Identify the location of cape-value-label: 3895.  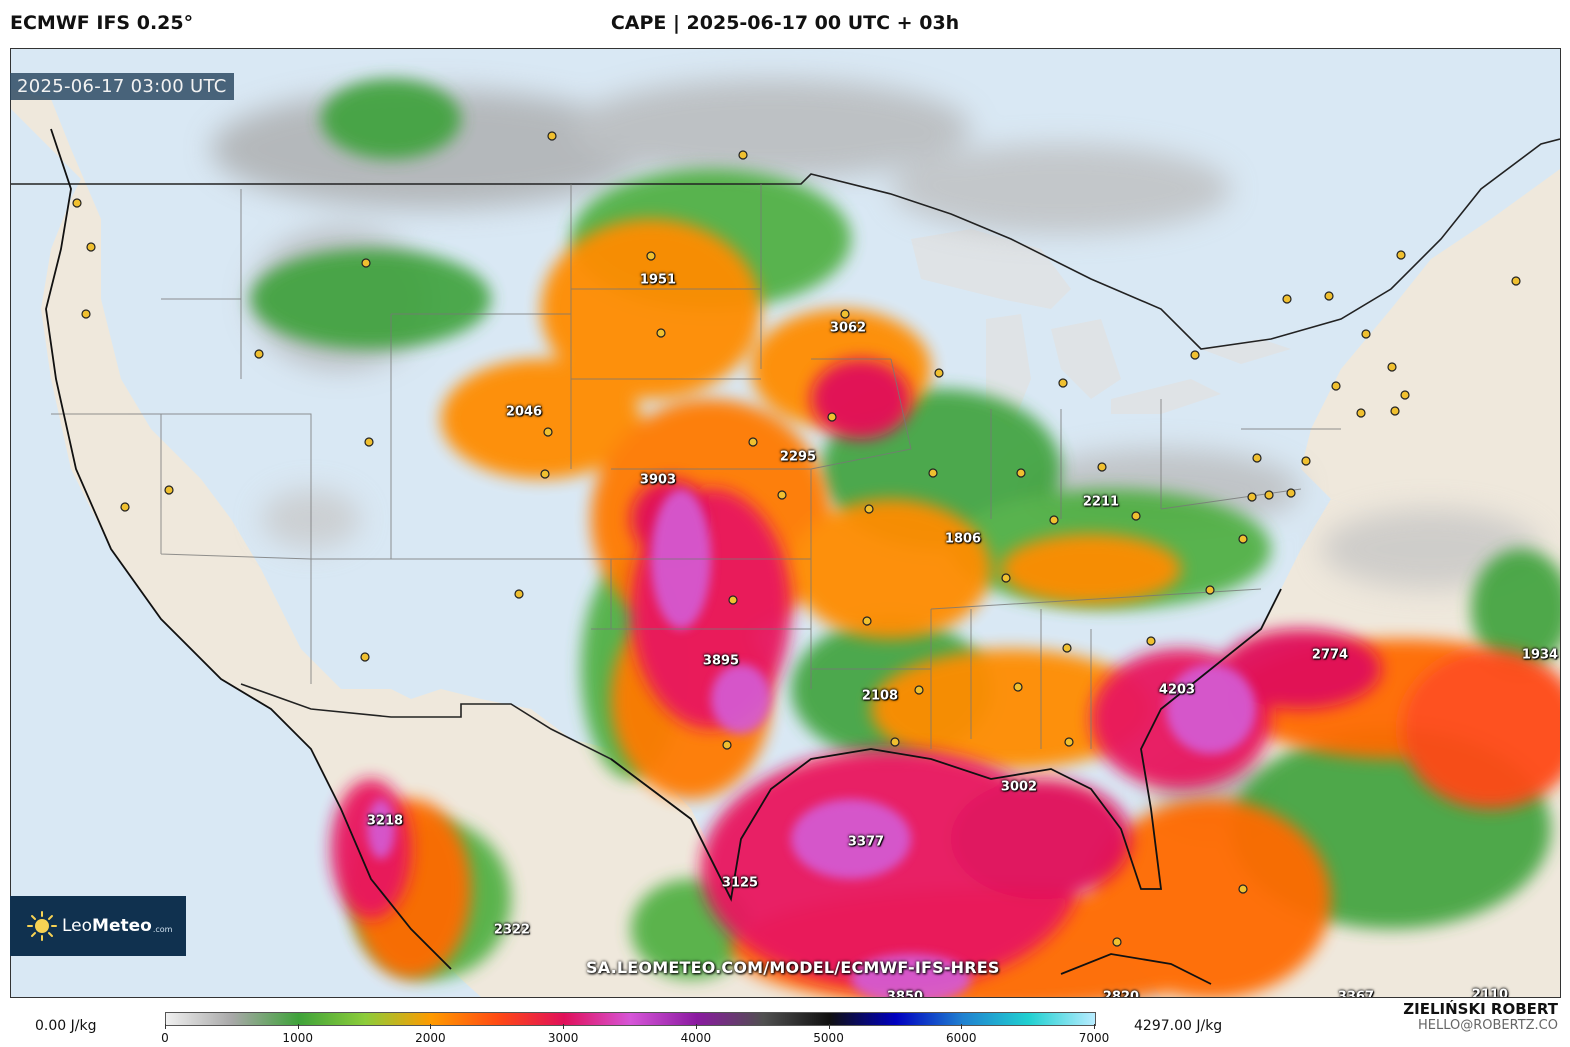
(721, 661).